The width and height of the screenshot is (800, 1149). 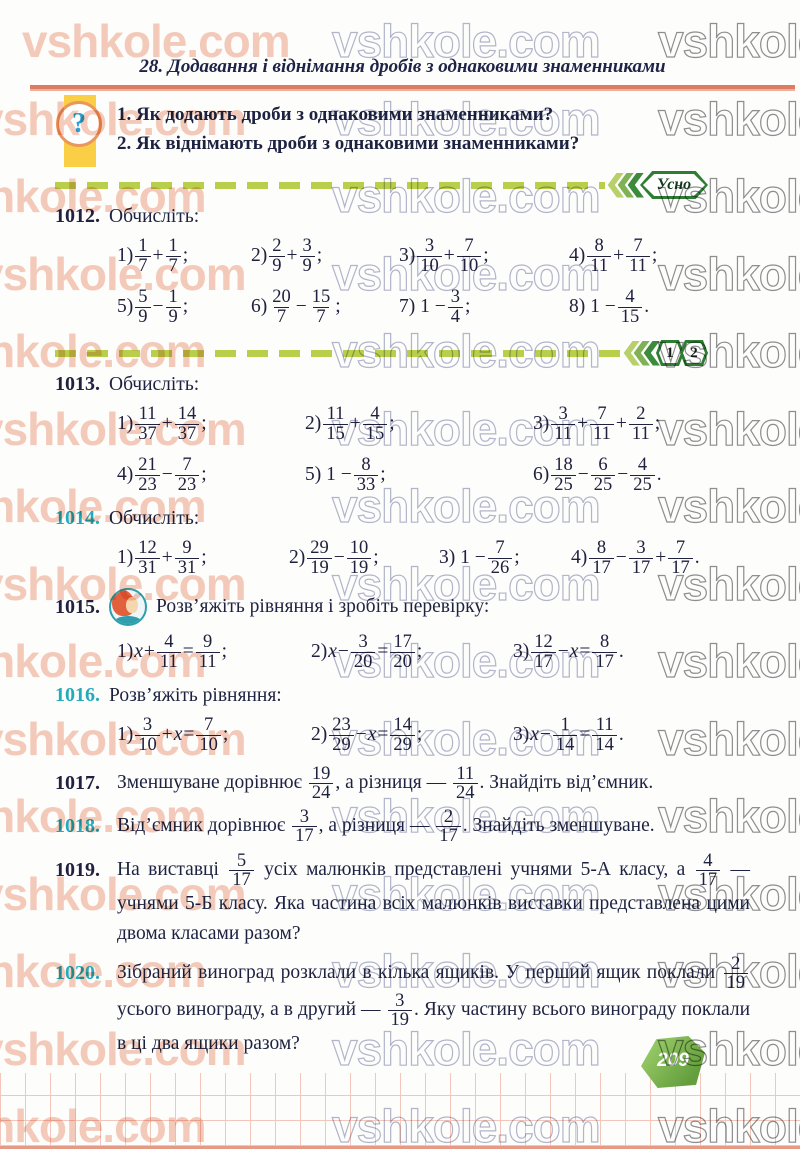 What do you see at coordinates (444, 256) in the screenshot?
I see `expression-item: 3) 3 10 + 7 10;` at bounding box center [444, 256].